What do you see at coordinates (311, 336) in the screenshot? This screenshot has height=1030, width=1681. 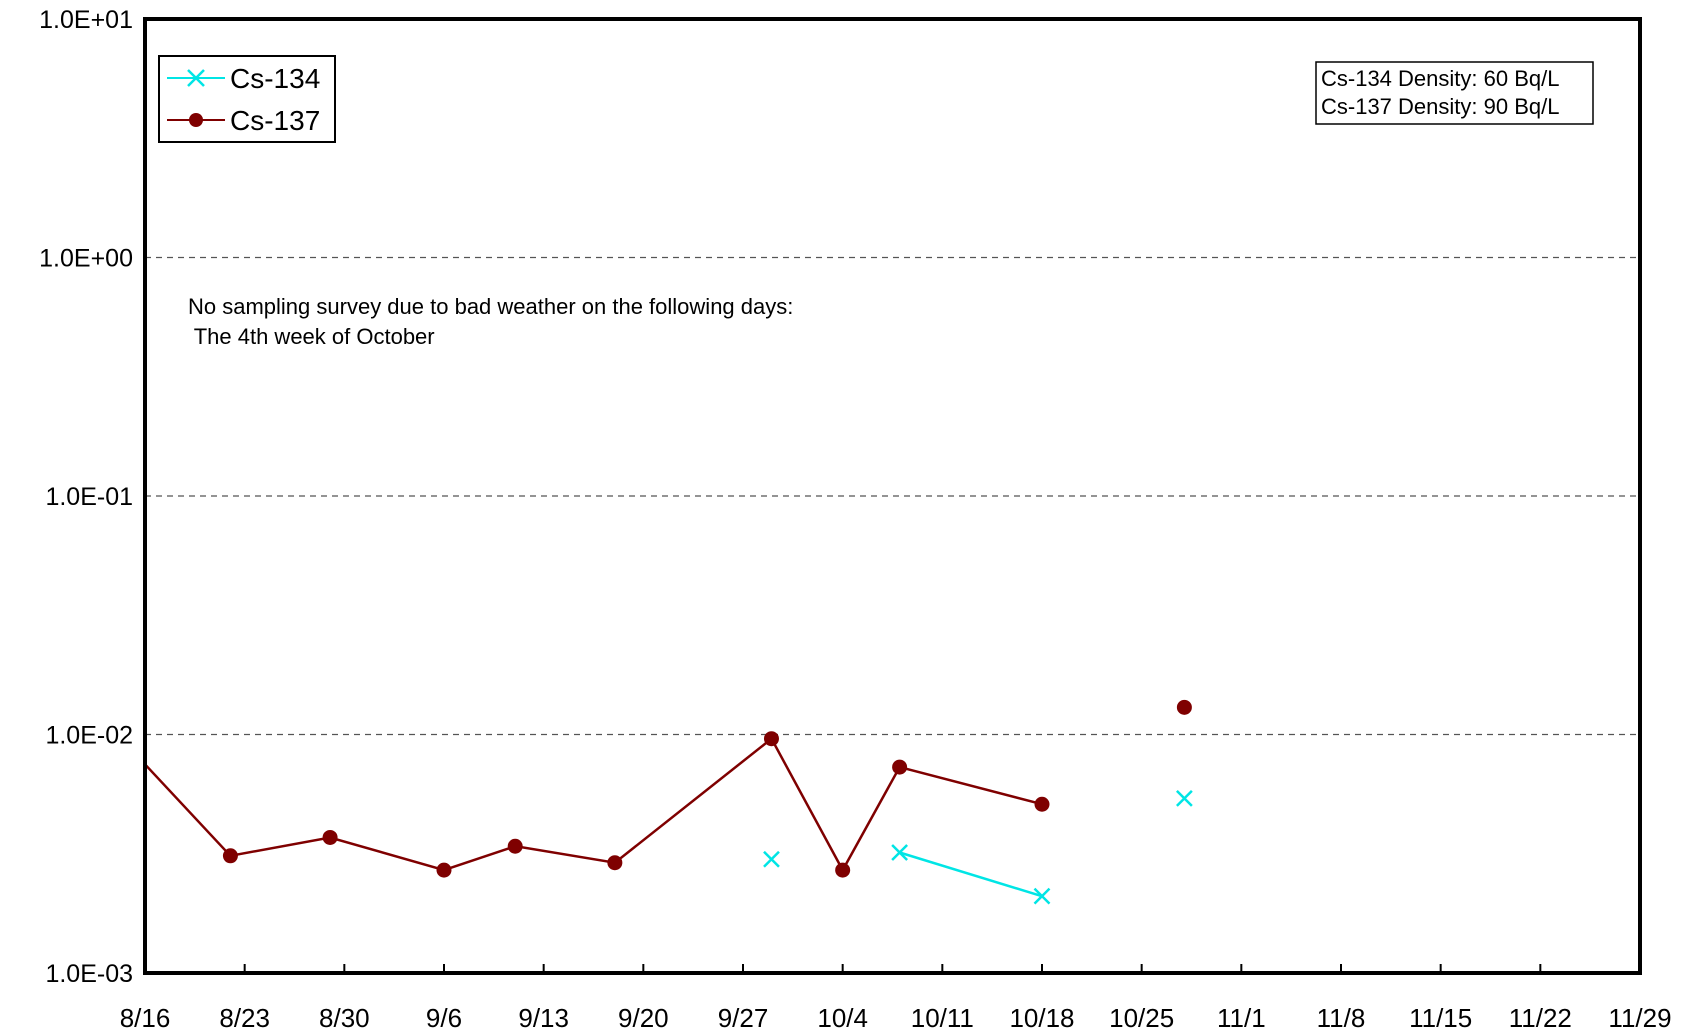 I see `sampling-note-line-2: The 4th week of October` at bounding box center [311, 336].